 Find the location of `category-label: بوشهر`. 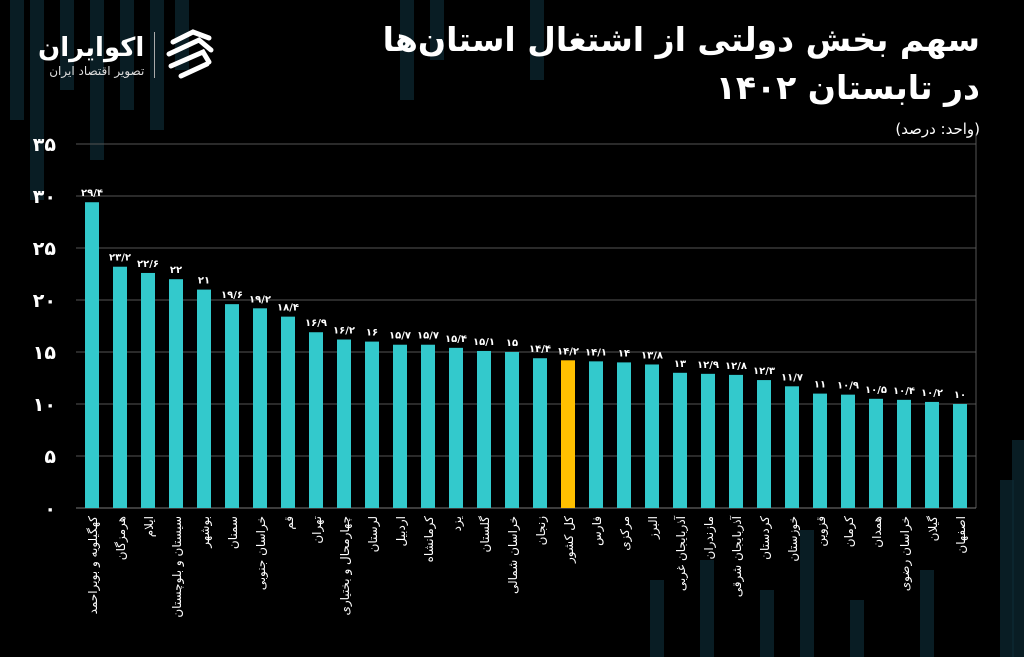

category-label: بوشهر is located at coordinates (205, 532).